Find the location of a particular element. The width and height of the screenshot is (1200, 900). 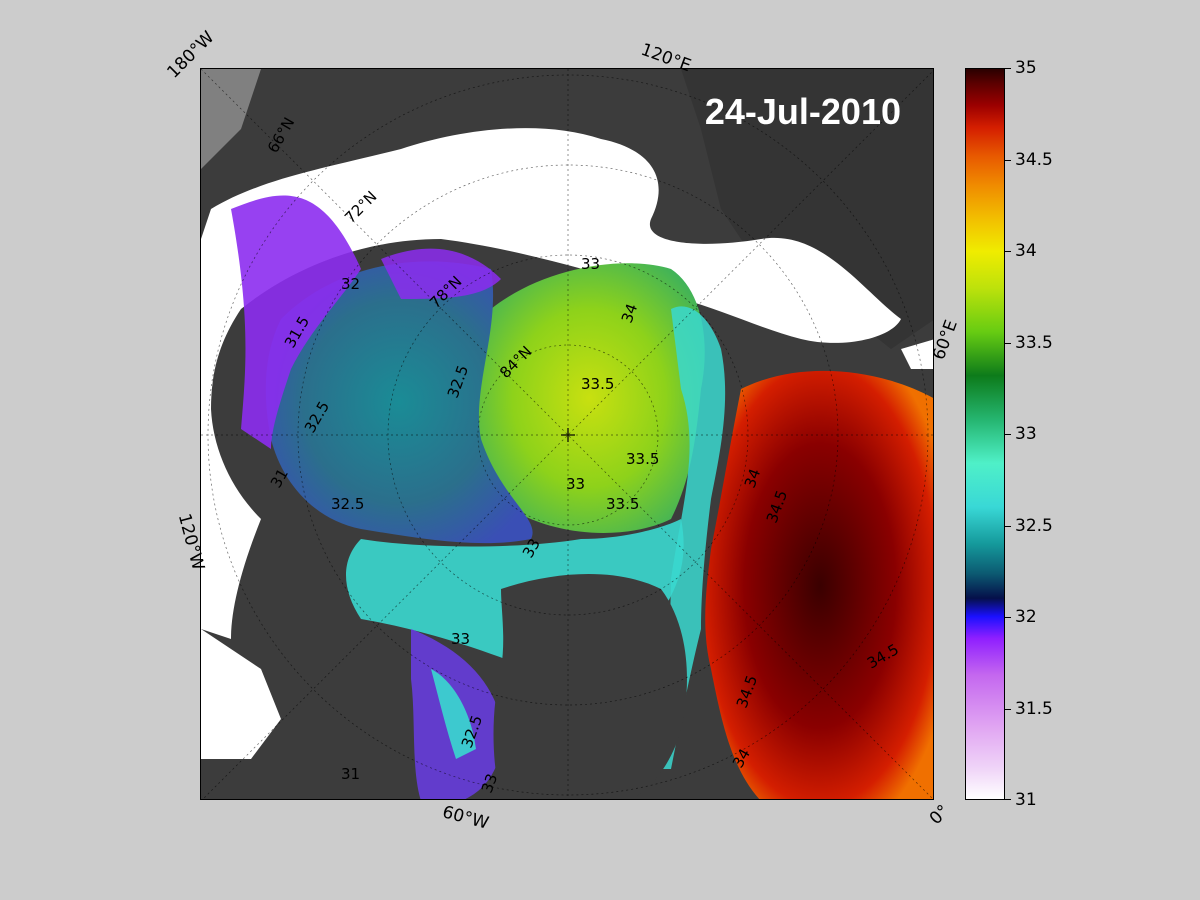

north-pole-marker is located at coordinates (568, 435).